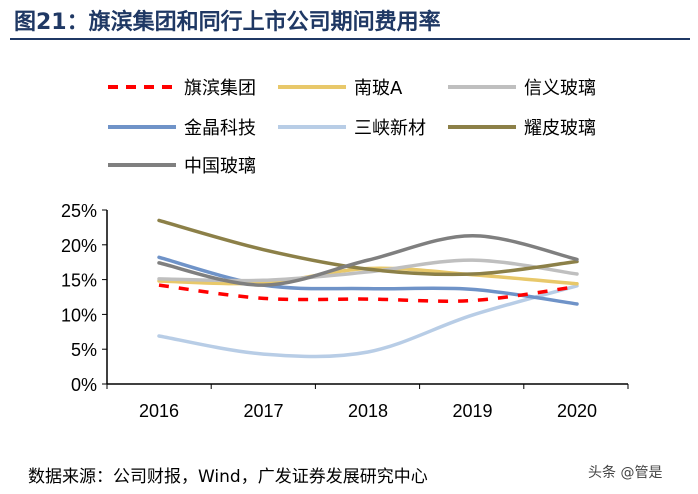  What do you see at coordinates (522, 88) in the screenshot?
I see `legend-item: 信义玻璃` at bounding box center [522, 88].